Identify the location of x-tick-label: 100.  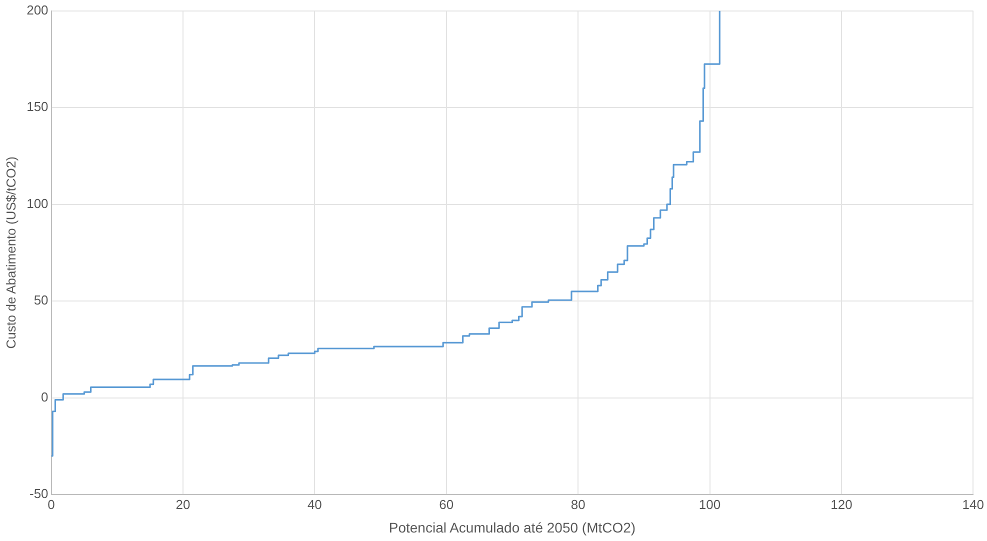
(709, 504).